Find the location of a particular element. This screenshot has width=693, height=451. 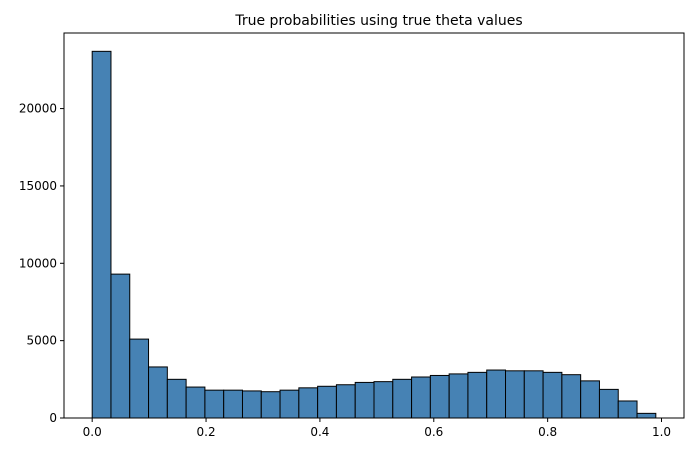

x-axis-ticks: 0.0 0.2 0.4 0.6 0.8 1.0 is located at coordinates (377, 428).